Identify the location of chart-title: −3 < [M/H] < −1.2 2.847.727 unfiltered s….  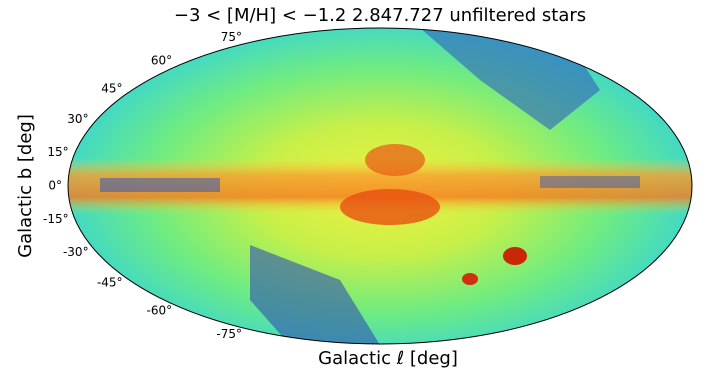
(380, 15).